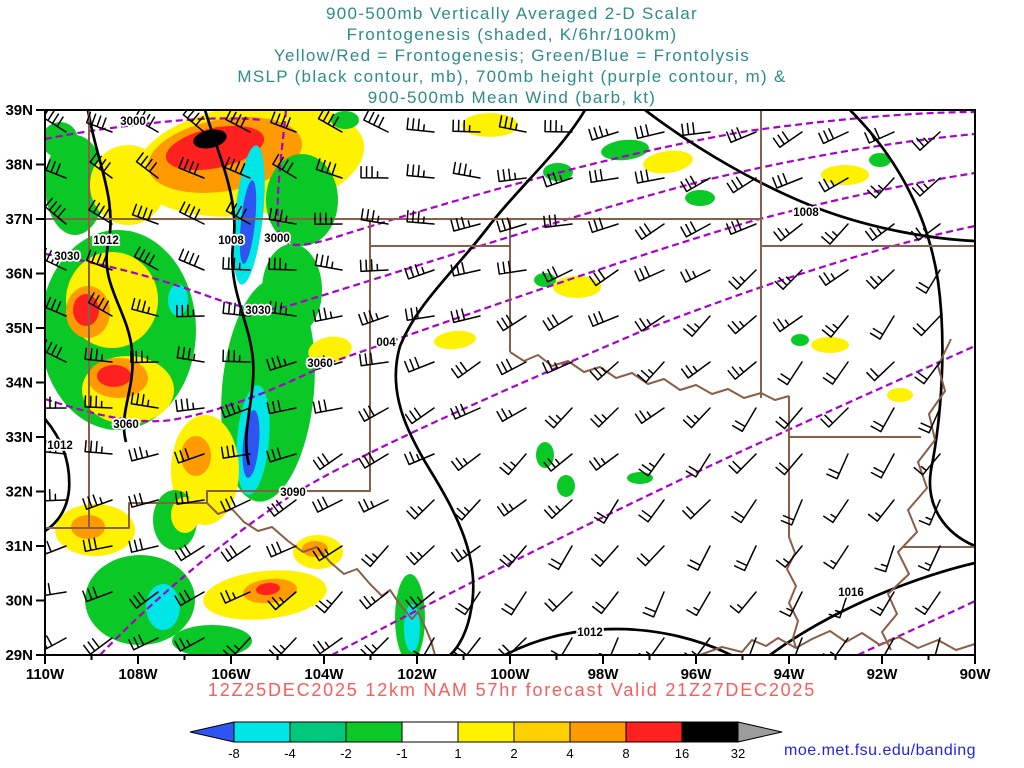 The width and height of the screenshot is (1024, 768). I want to click on lon-label: 104W, so click(324, 674).